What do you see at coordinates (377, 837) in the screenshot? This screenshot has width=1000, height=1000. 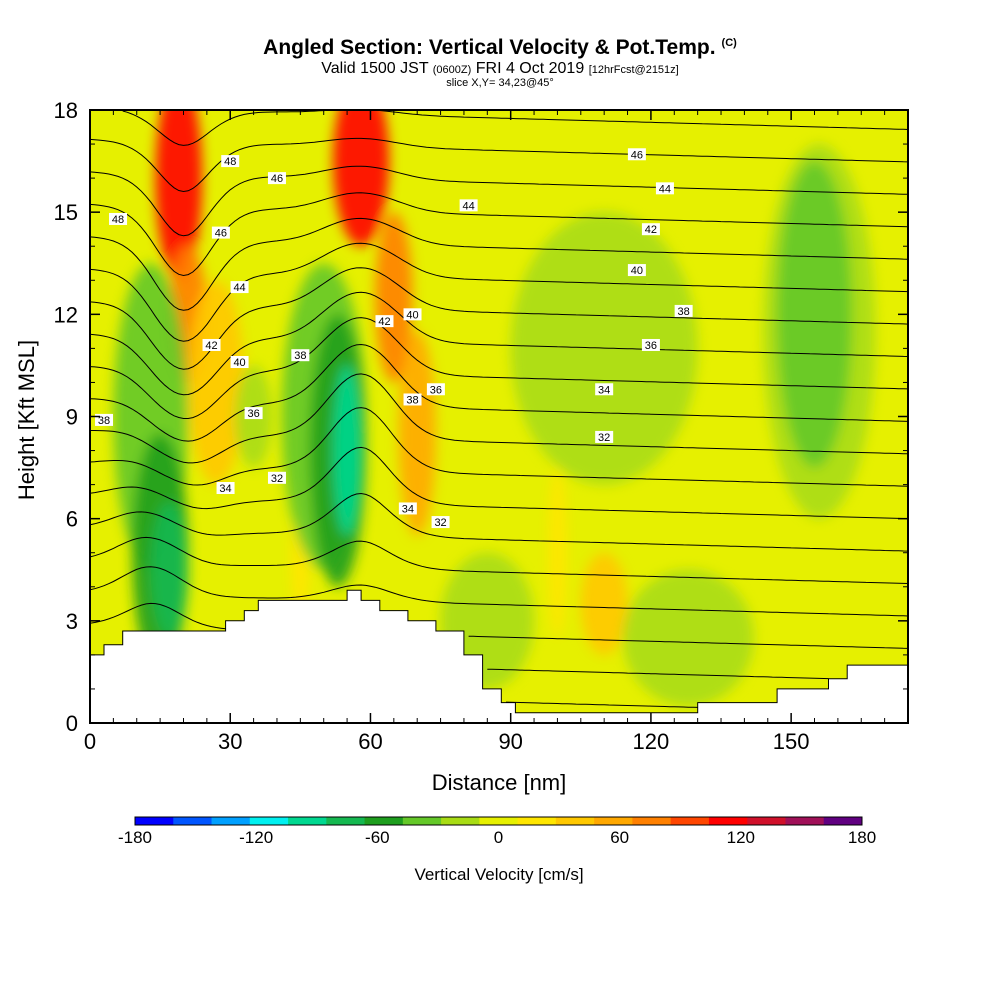 I see `colorbar-tick-label: -60` at bounding box center [377, 837].